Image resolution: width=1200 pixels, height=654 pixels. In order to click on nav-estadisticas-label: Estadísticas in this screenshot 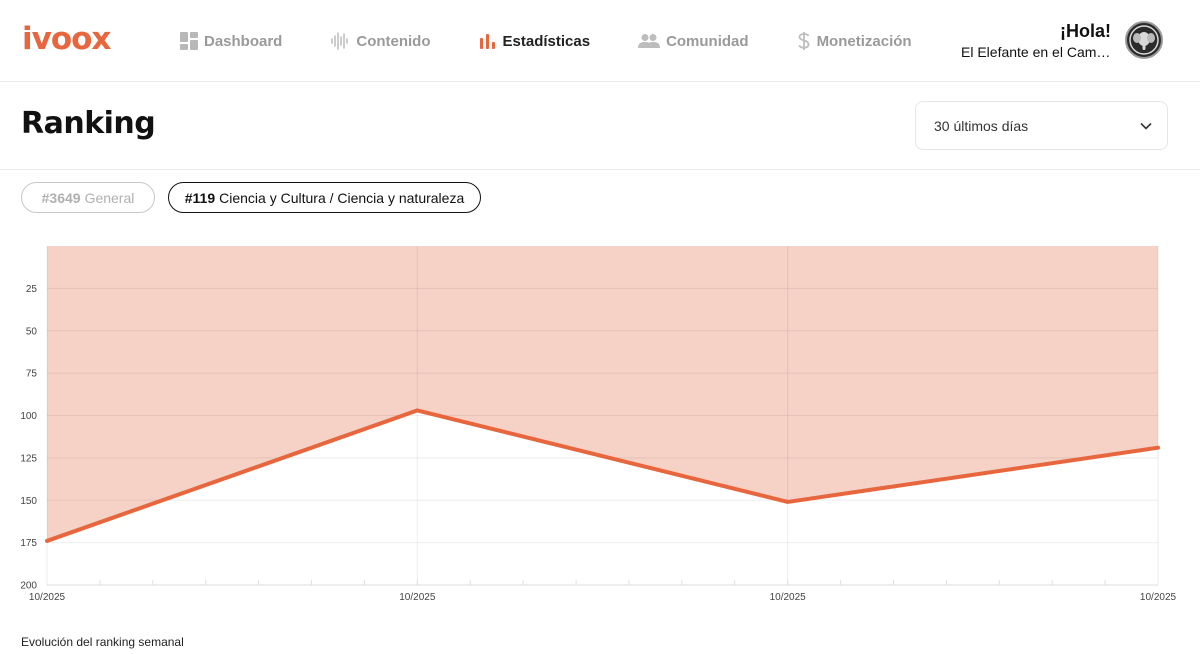, I will do `click(546, 41)`.